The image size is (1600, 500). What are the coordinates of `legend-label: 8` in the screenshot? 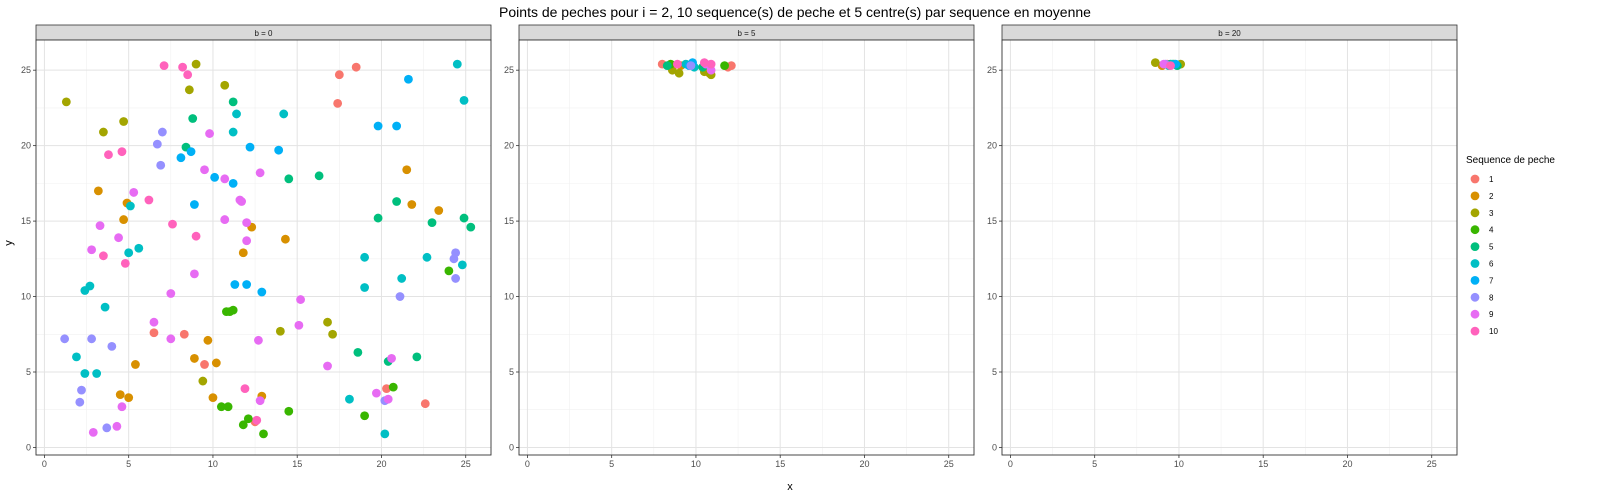 It's located at (1491, 297).